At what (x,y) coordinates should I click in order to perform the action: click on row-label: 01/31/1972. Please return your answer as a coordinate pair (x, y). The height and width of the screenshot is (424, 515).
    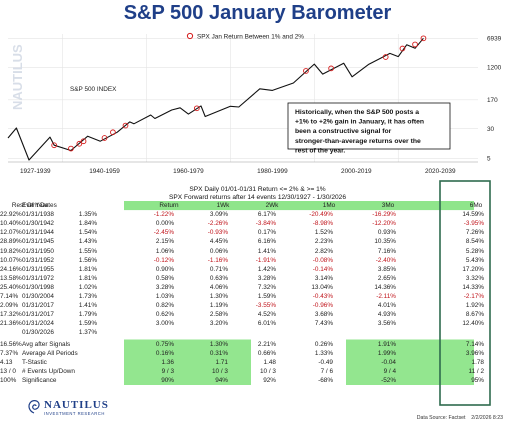
    Looking at the image, I should click on (38, 278).